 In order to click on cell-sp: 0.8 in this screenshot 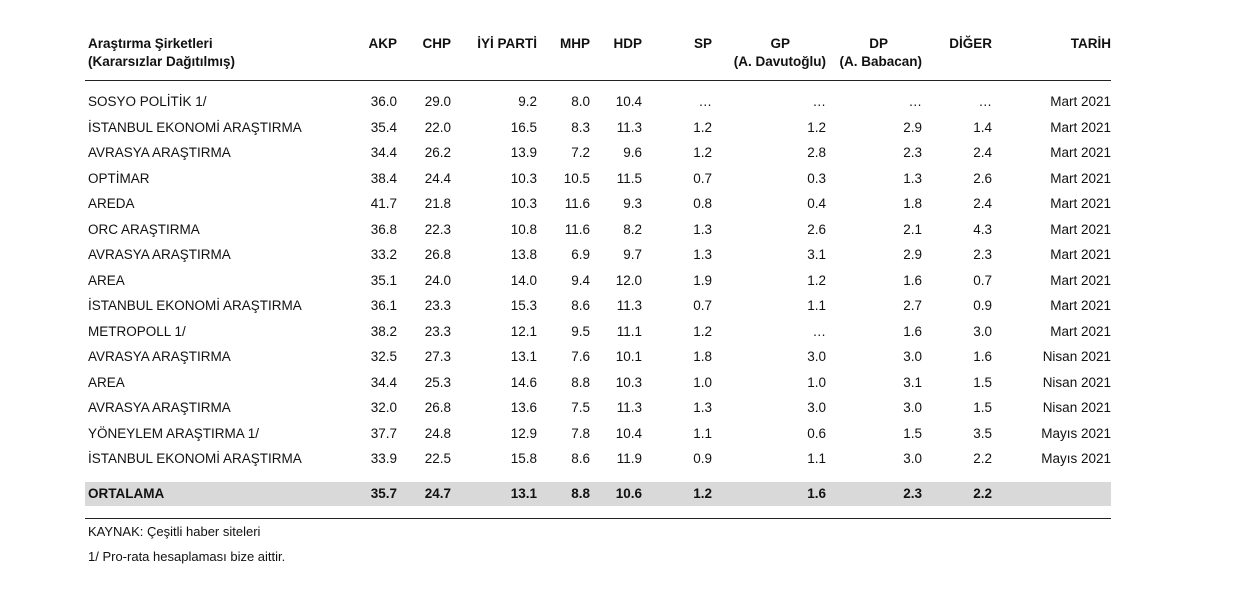, I will do `click(702, 203)`.